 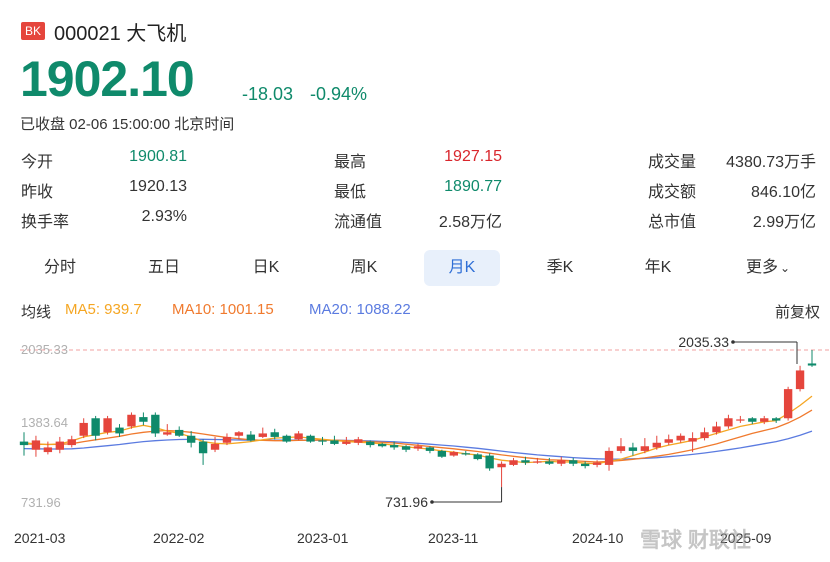 I want to click on stat-label: 最低, so click(x=350, y=192).